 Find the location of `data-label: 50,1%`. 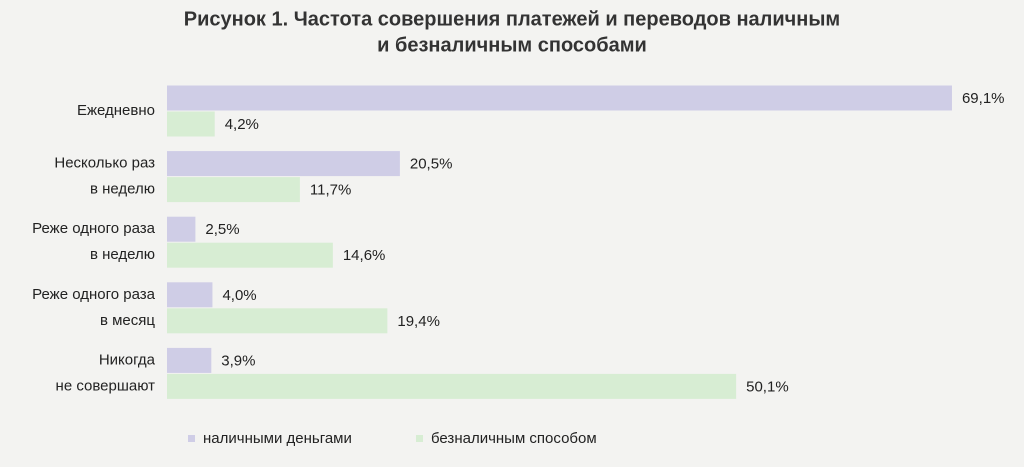

data-label: 50,1% is located at coordinates (767, 386).